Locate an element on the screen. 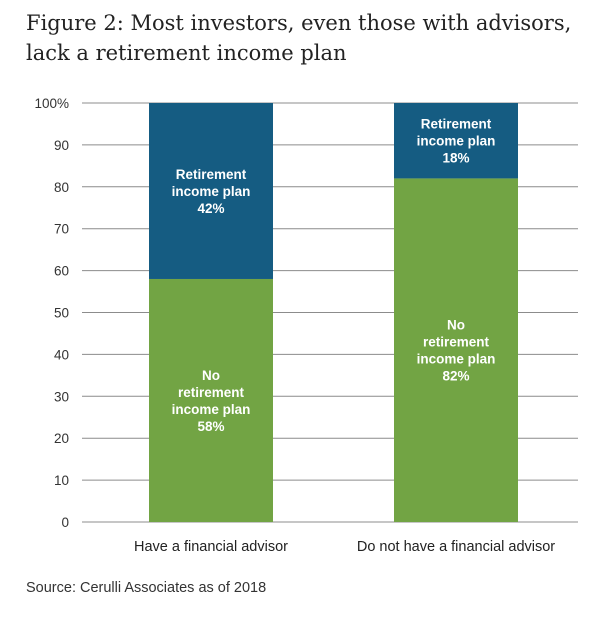 Image resolution: width=604 pixels, height=623 pixels. source-note: Source: Cerulli Associates as of 2018 is located at coordinates (146, 588).